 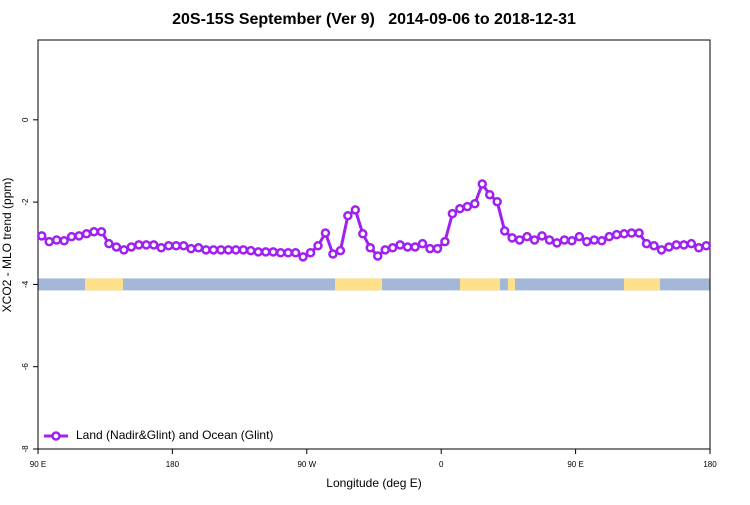 I want to click on legend-marker, so click(x=56, y=436).